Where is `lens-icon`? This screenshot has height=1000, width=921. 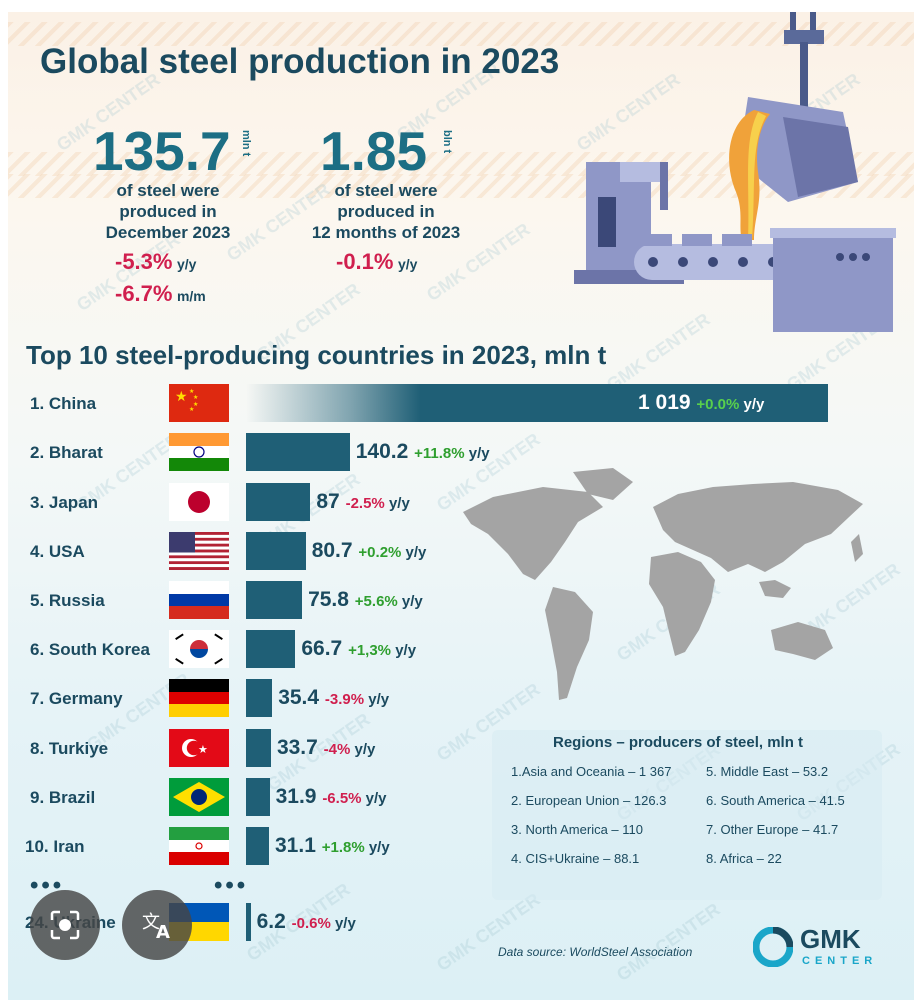
lens-icon is located at coordinates (65, 925).